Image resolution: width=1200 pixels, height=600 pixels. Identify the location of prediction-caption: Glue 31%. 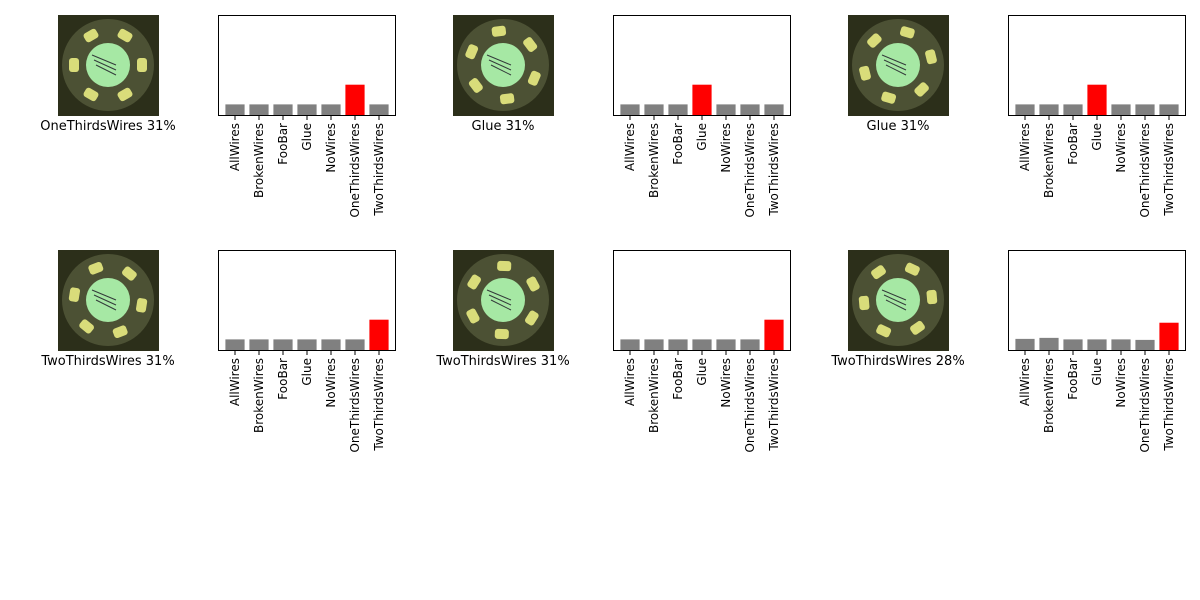
(898, 126).